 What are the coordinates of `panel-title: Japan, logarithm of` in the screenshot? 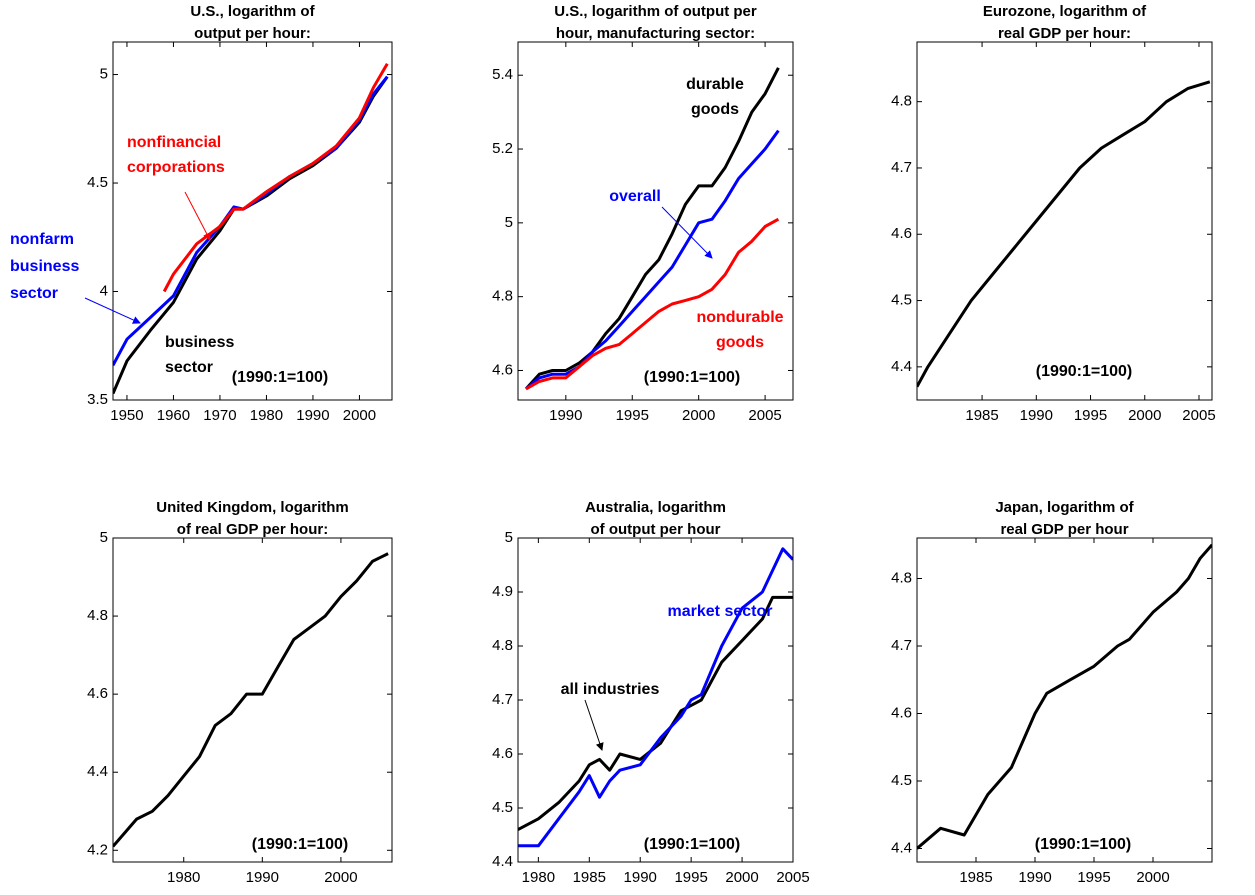 It's located at (1064, 507).